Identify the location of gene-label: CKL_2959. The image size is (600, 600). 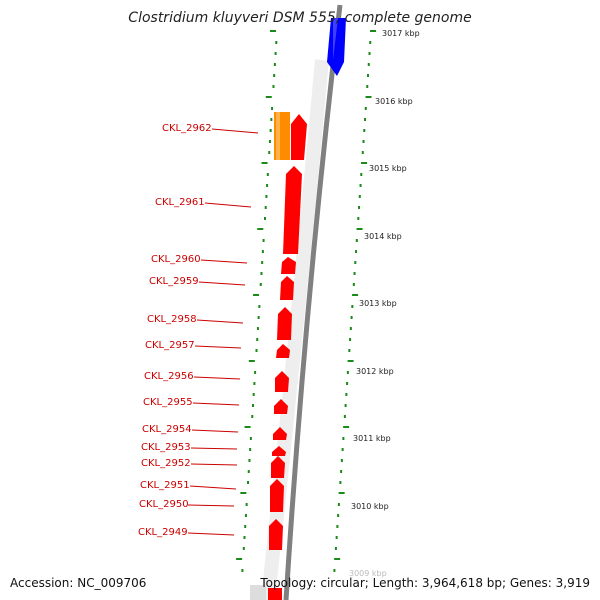
(174, 281).